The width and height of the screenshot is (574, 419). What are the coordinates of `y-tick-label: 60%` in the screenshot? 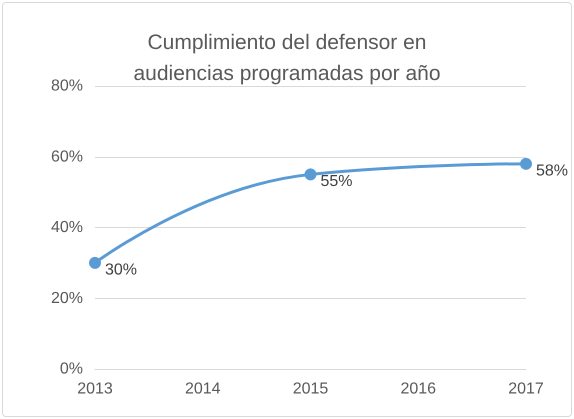 It's located at (66, 157).